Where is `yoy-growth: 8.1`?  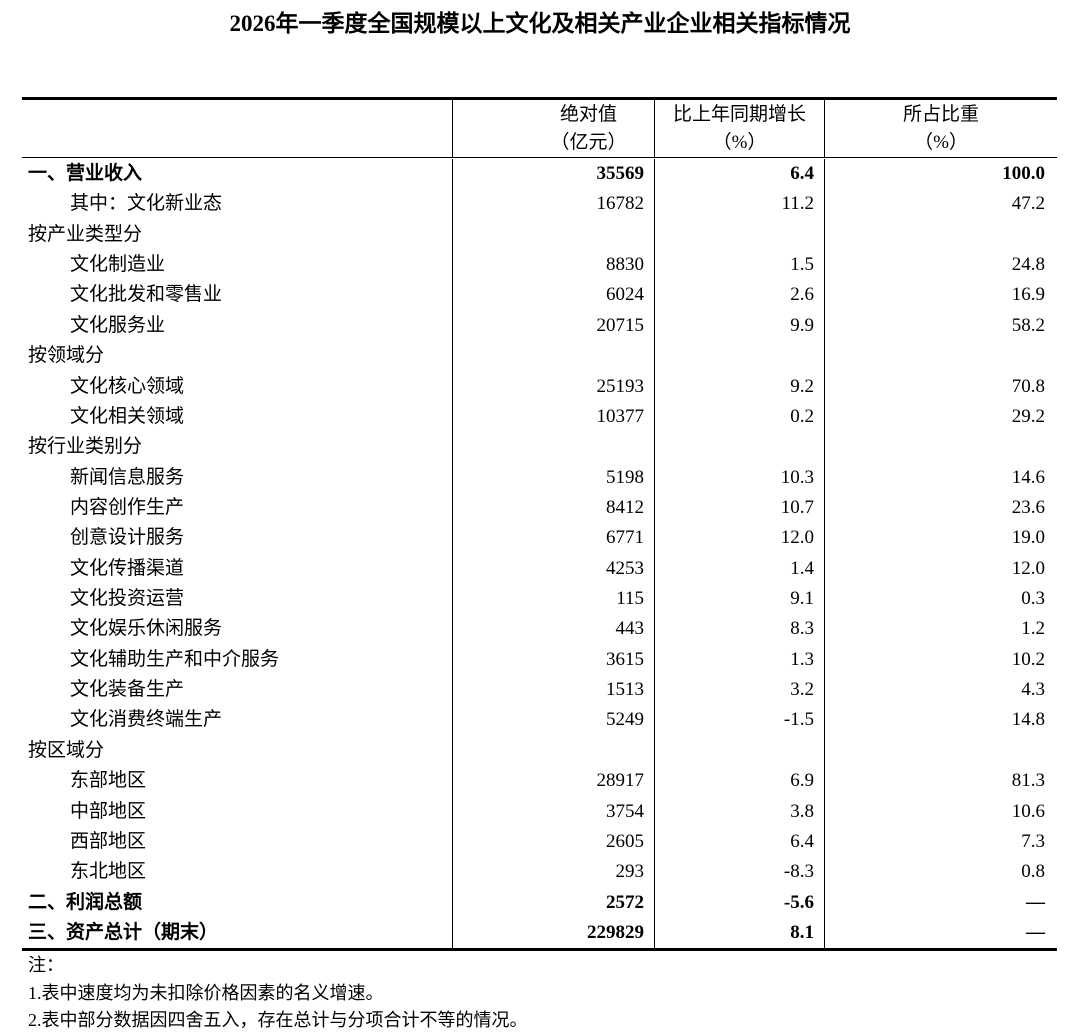
yoy-growth: 8.1 is located at coordinates (740, 933).